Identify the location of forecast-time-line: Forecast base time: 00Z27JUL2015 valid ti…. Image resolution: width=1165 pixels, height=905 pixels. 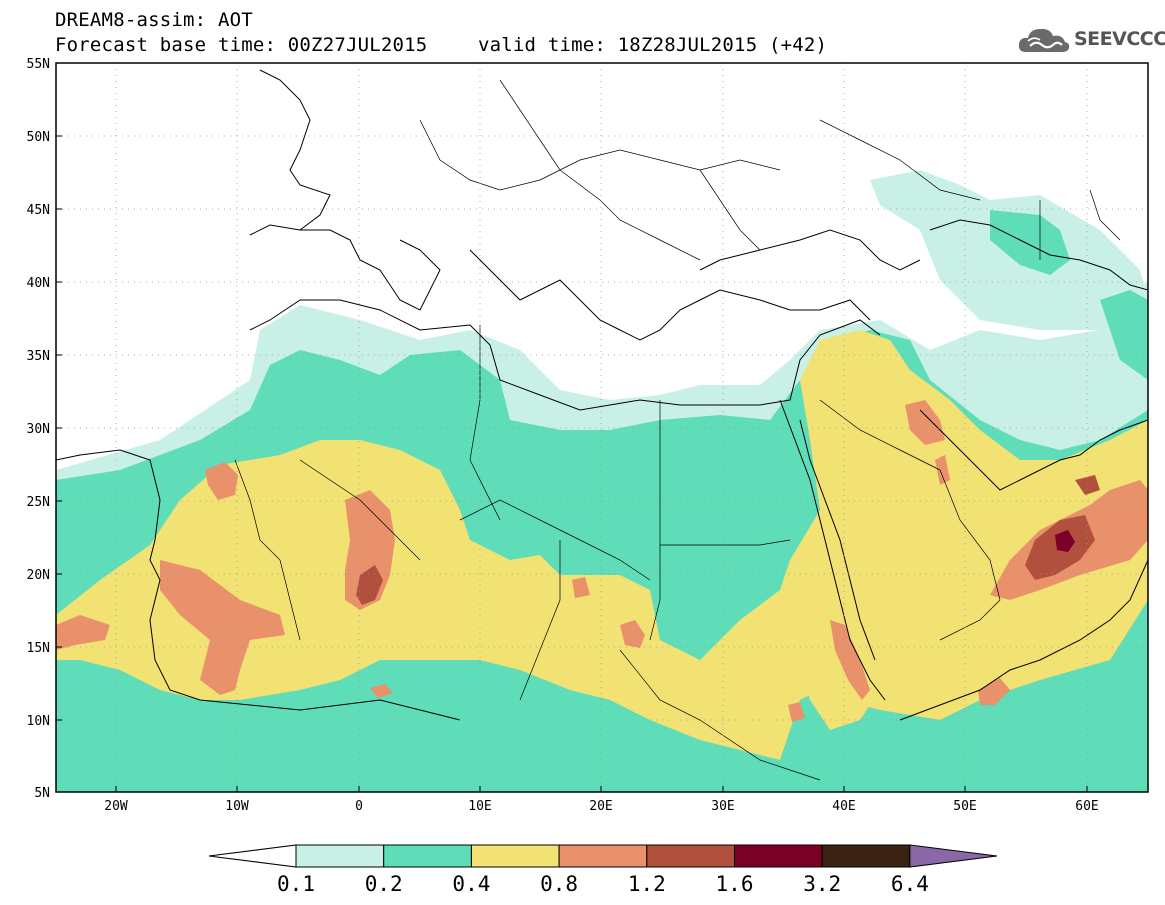
(441, 45).